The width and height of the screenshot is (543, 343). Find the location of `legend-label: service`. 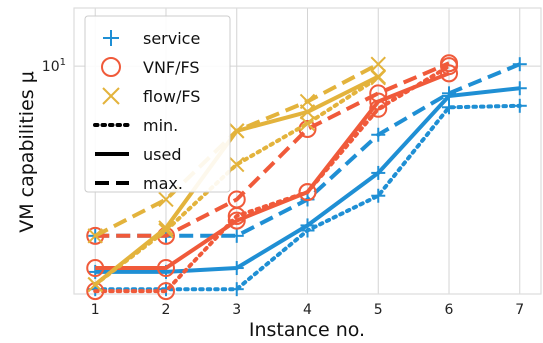

legend-label: service is located at coordinates (171, 38).